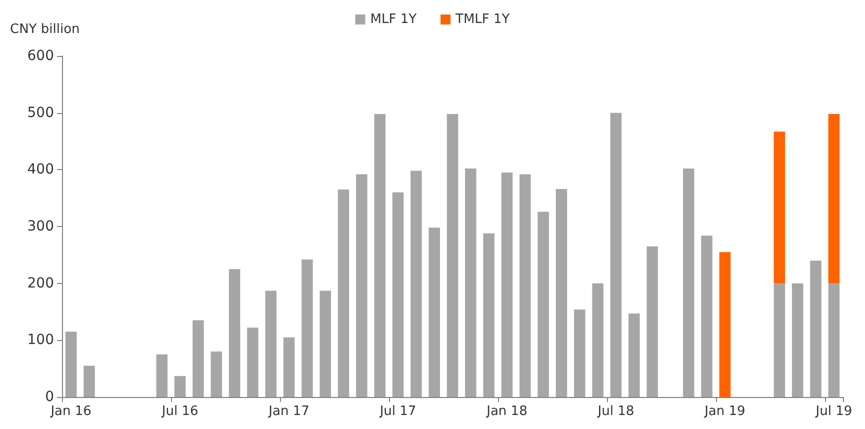 The height and width of the screenshot is (429, 865). What do you see at coordinates (725, 411) in the screenshot?
I see `x-tick-label: Jan 19` at bounding box center [725, 411].